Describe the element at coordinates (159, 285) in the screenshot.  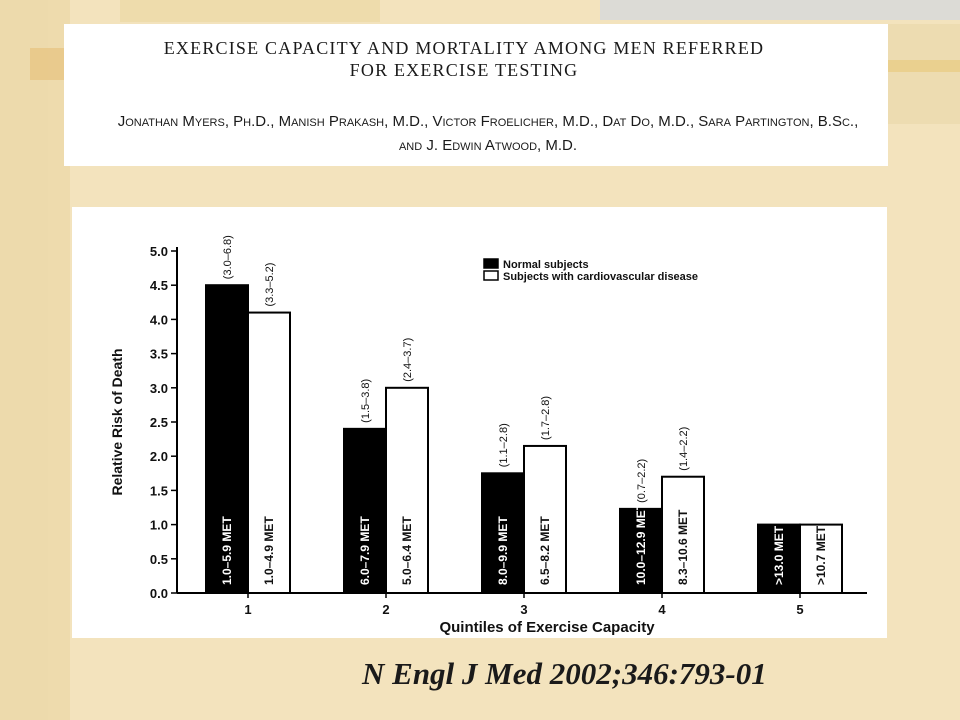
I see `y-tick-label: 4.5` at that location.